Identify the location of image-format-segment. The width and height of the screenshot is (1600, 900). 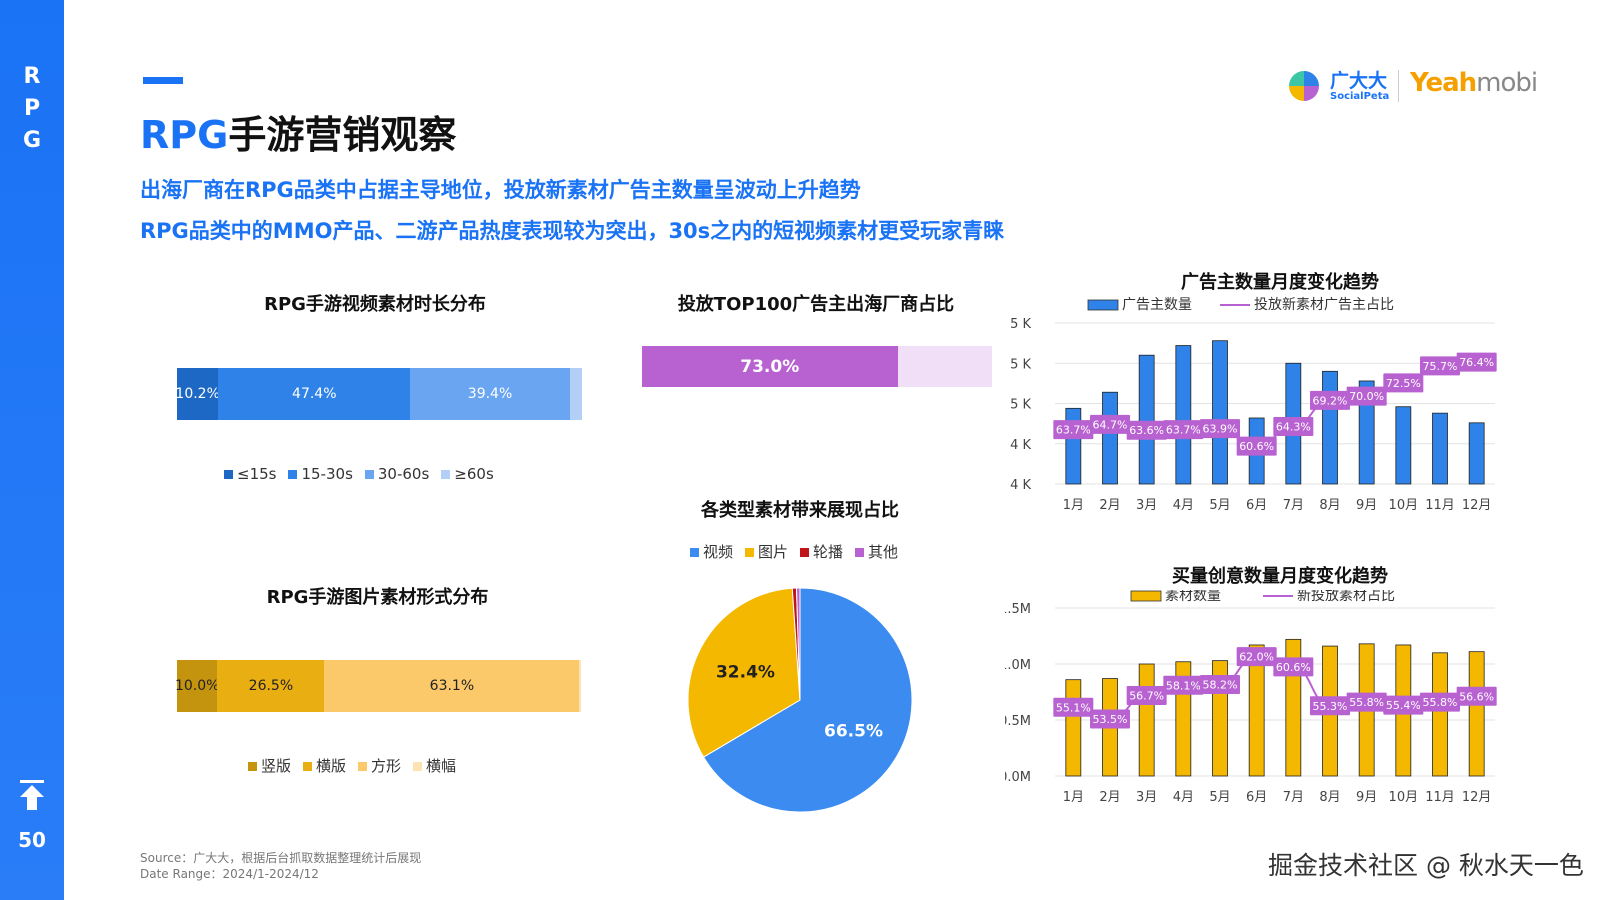
(580, 686).